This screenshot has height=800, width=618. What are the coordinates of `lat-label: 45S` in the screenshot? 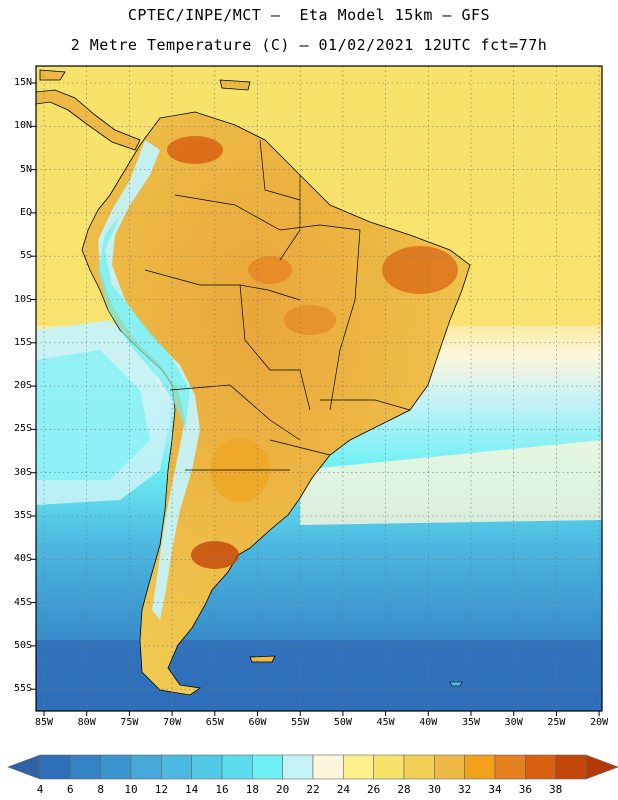 It's located at (22, 602).